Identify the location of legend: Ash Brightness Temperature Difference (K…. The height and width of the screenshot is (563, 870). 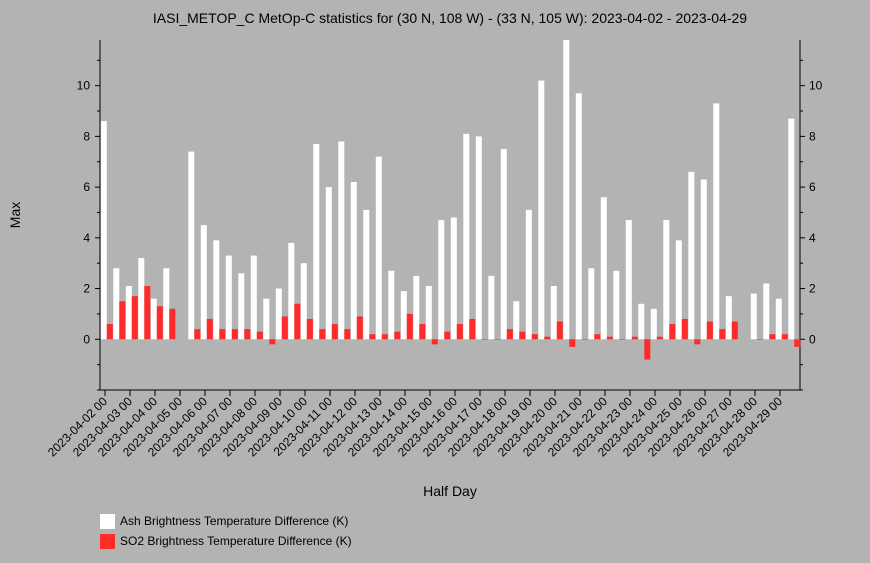
(226, 531).